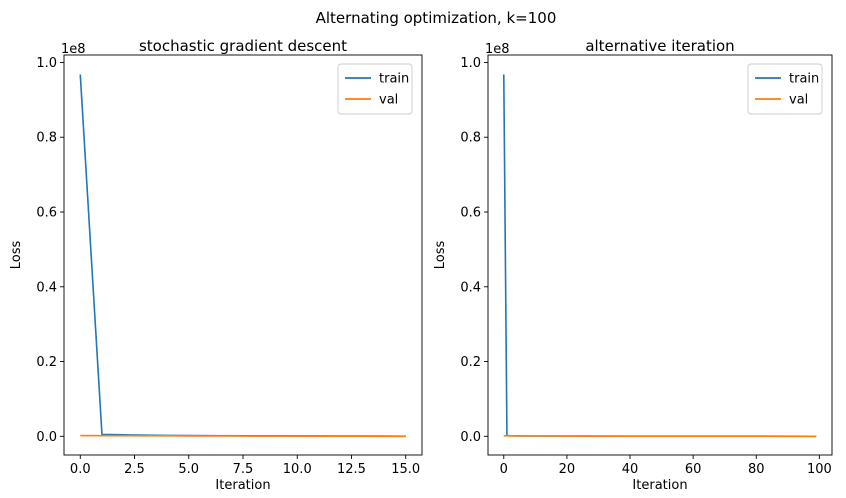 The image size is (846, 498). I want to click on x-tick-label: 20, so click(567, 469).